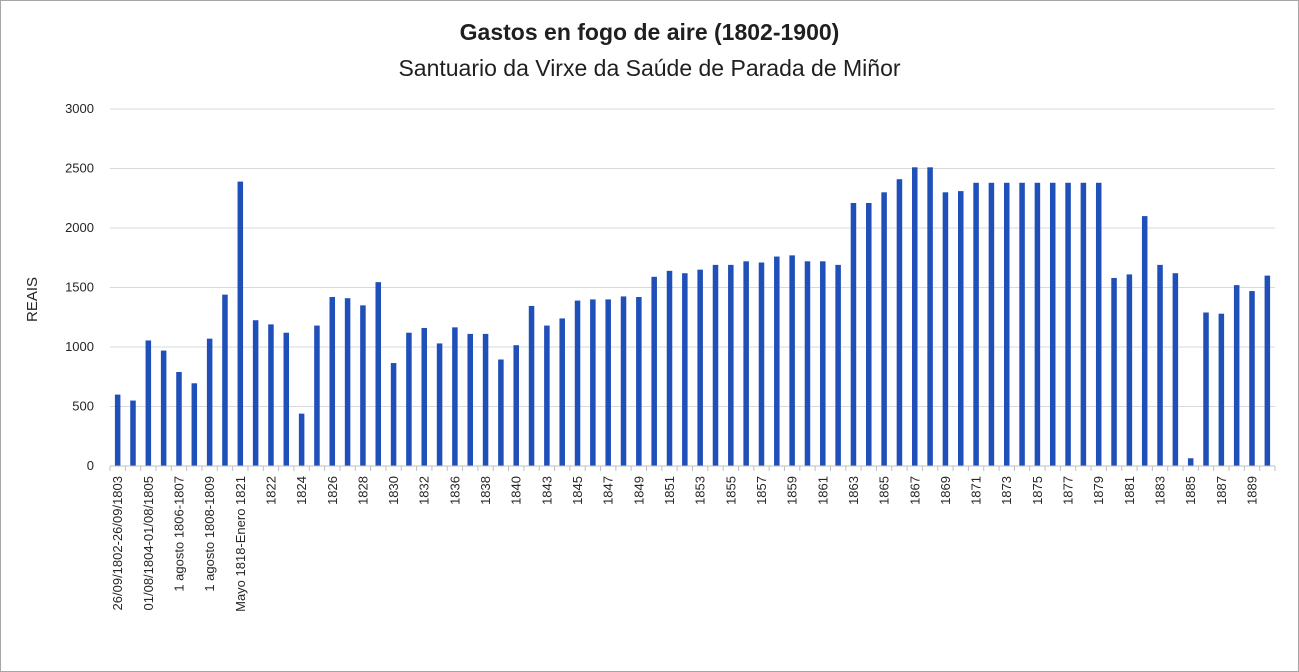 The height and width of the screenshot is (672, 1299). Describe the element at coordinates (1068, 490) in the screenshot. I see `x-tick-label: 1877` at that location.